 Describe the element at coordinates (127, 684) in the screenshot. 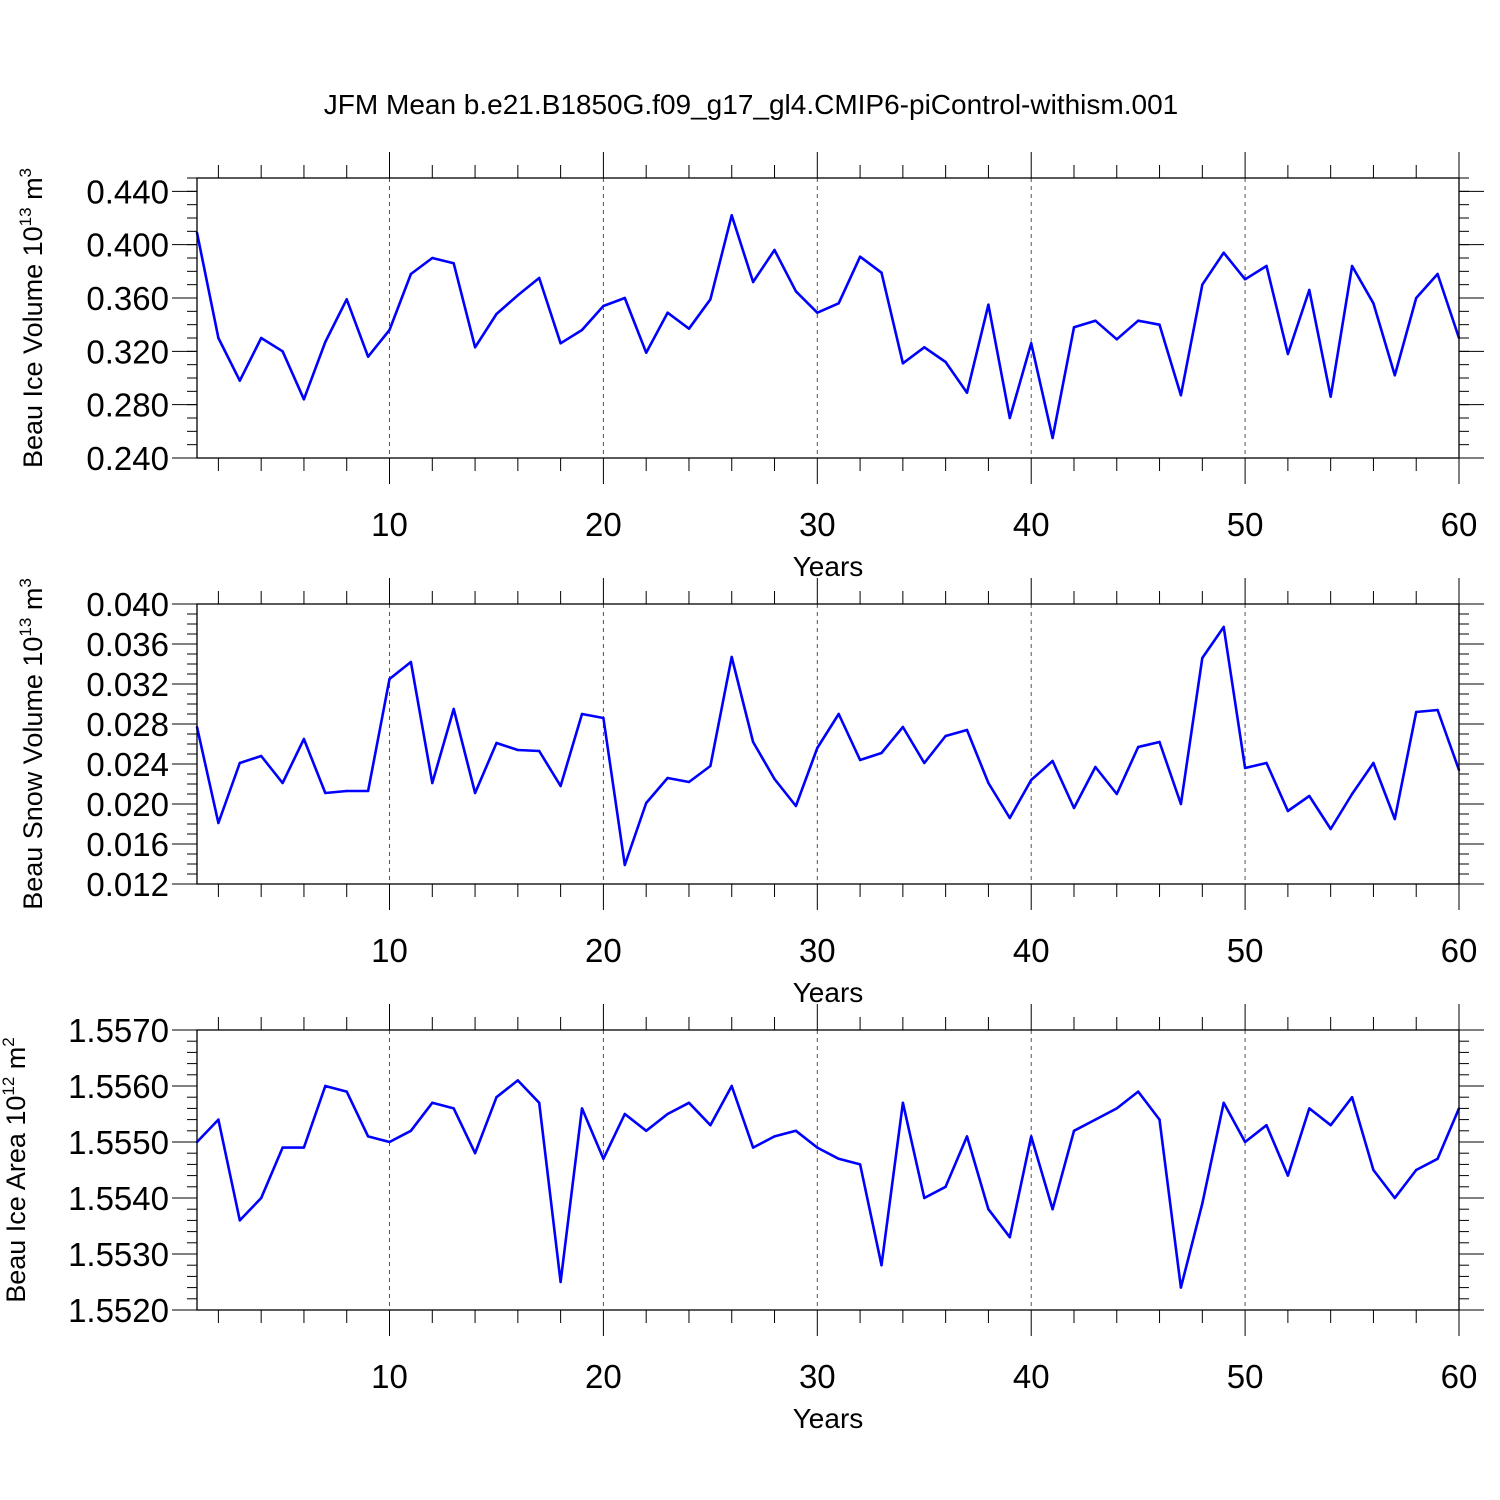

I see `y-tick-label: 0.032` at that location.